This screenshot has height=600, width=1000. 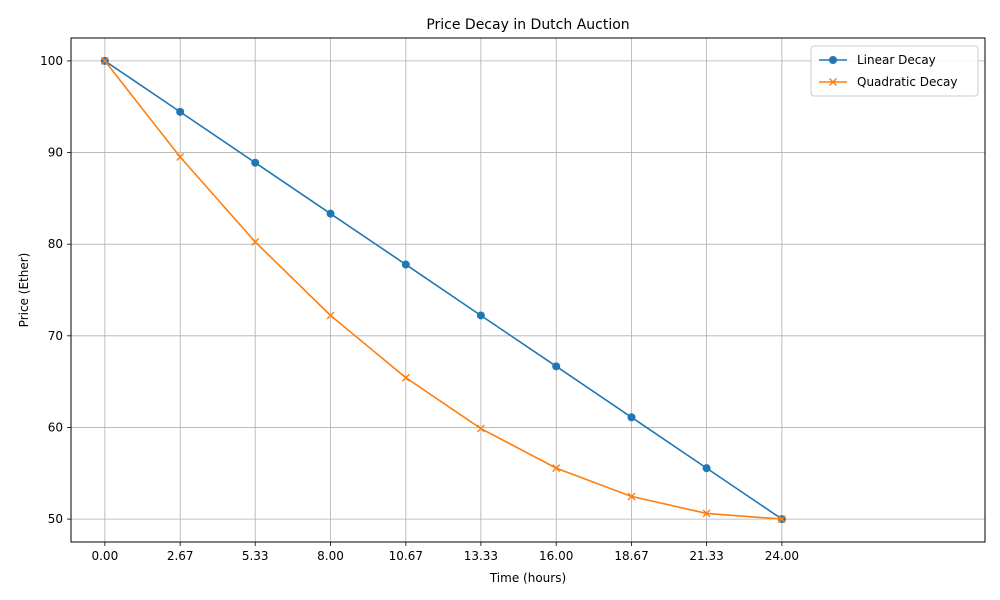 What do you see at coordinates (406, 556) in the screenshot?
I see `x-tick-label: 10.67` at bounding box center [406, 556].